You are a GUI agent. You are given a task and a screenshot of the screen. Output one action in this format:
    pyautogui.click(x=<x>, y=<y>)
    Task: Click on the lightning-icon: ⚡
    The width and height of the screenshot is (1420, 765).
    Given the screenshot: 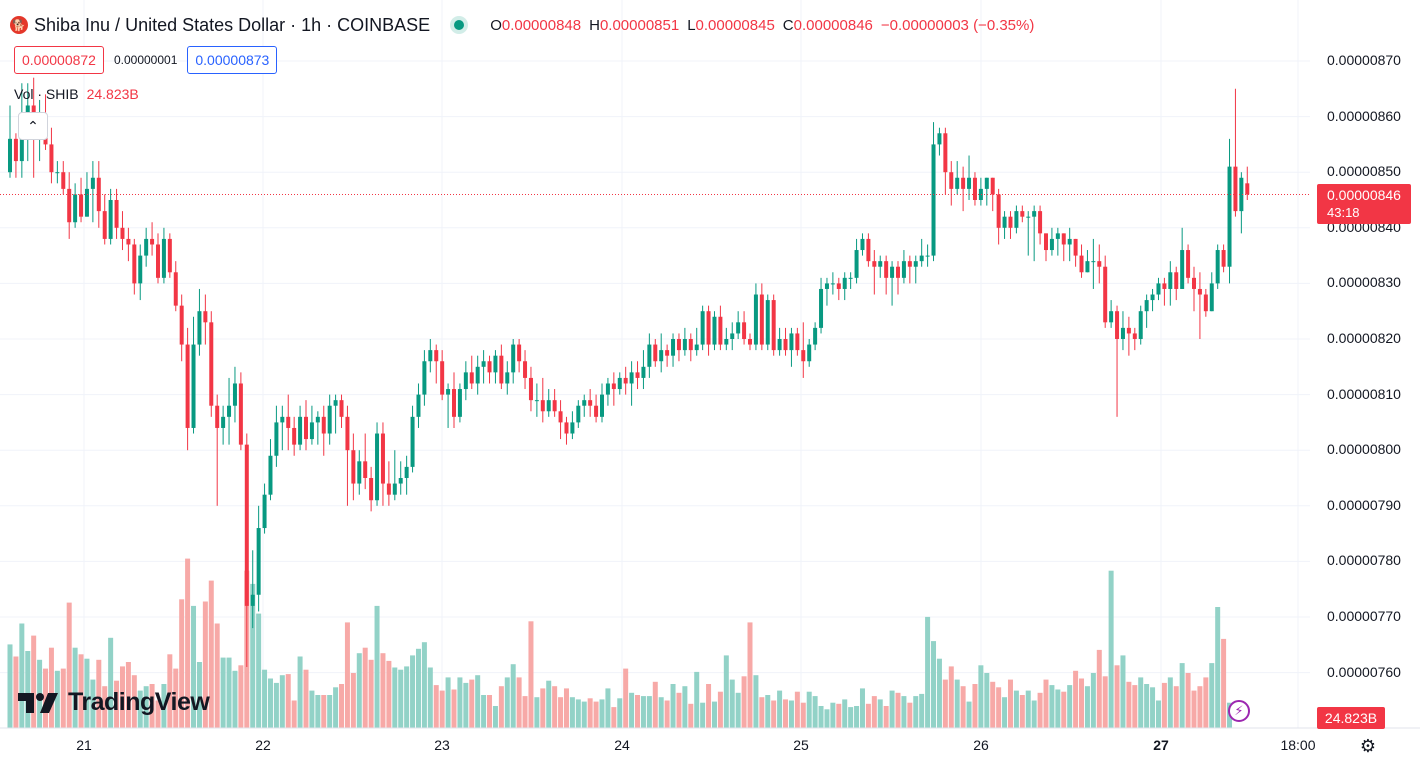 What is the action you would take?
    pyautogui.click(x=1239, y=711)
    